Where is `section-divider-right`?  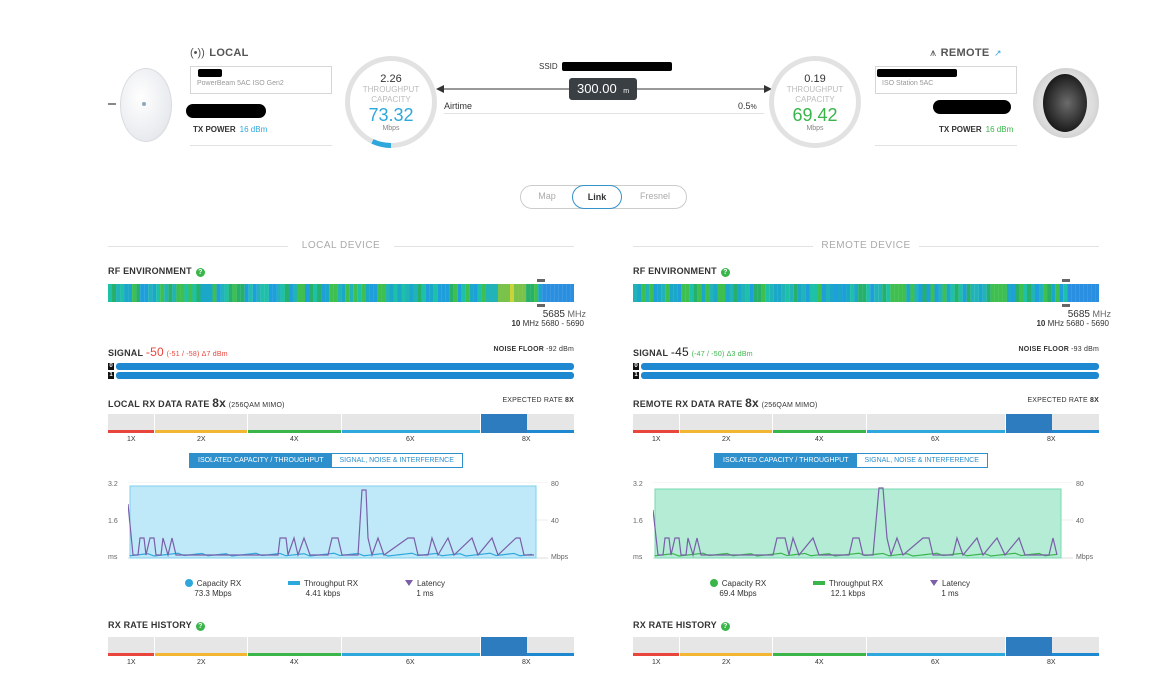 section-divider-right is located at coordinates (484, 246).